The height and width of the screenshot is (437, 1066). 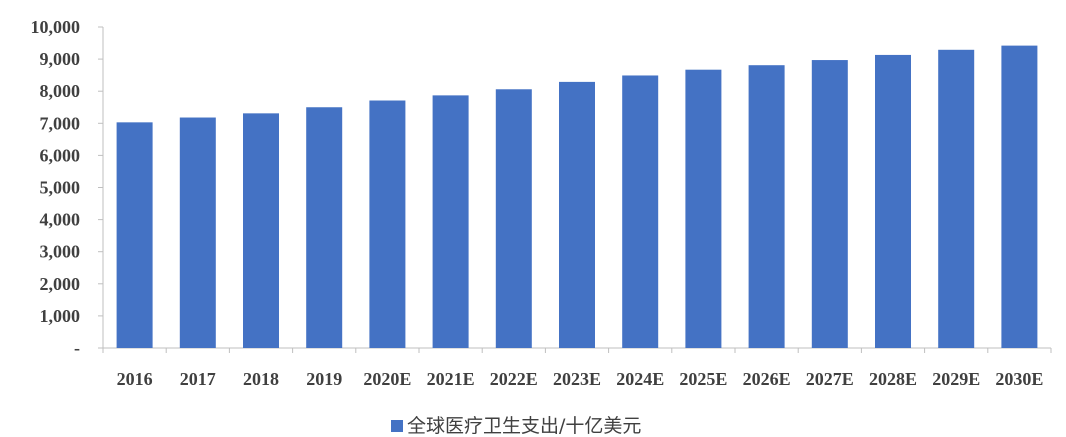 What do you see at coordinates (514, 379) in the screenshot?
I see `x-tick-label: 2022E` at bounding box center [514, 379].